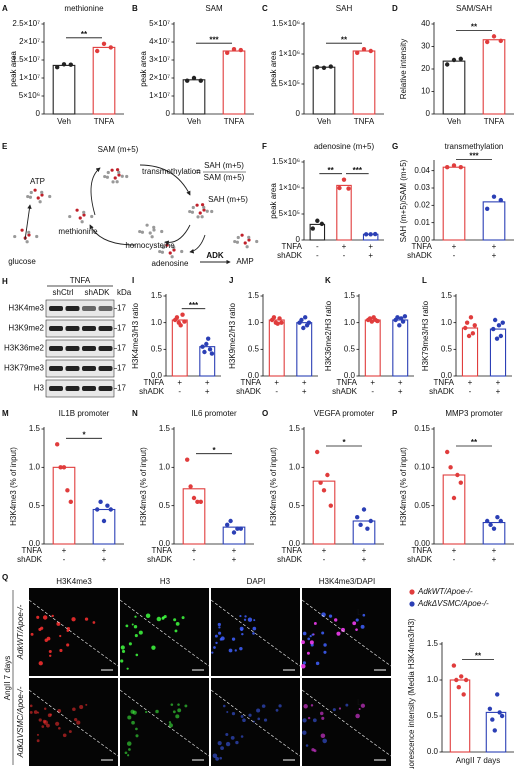  I want to click on chart-title: VEGFA promoter, so click(344, 413).